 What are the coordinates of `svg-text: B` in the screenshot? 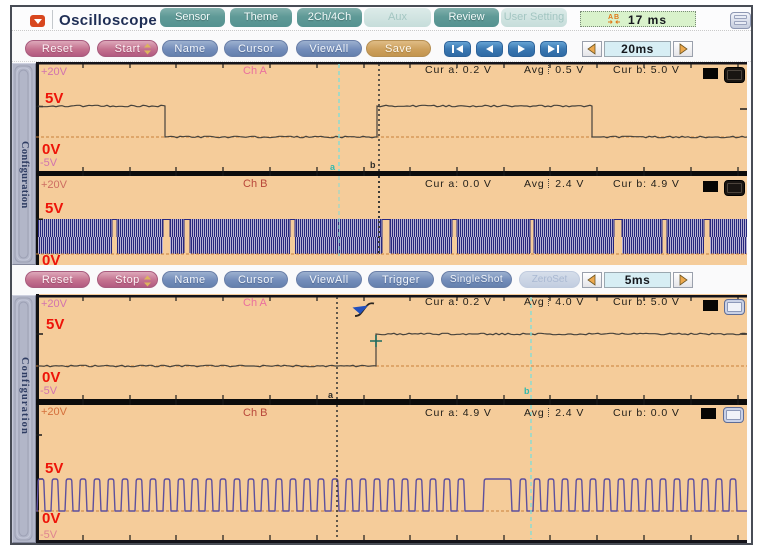 It's located at (616, 17).